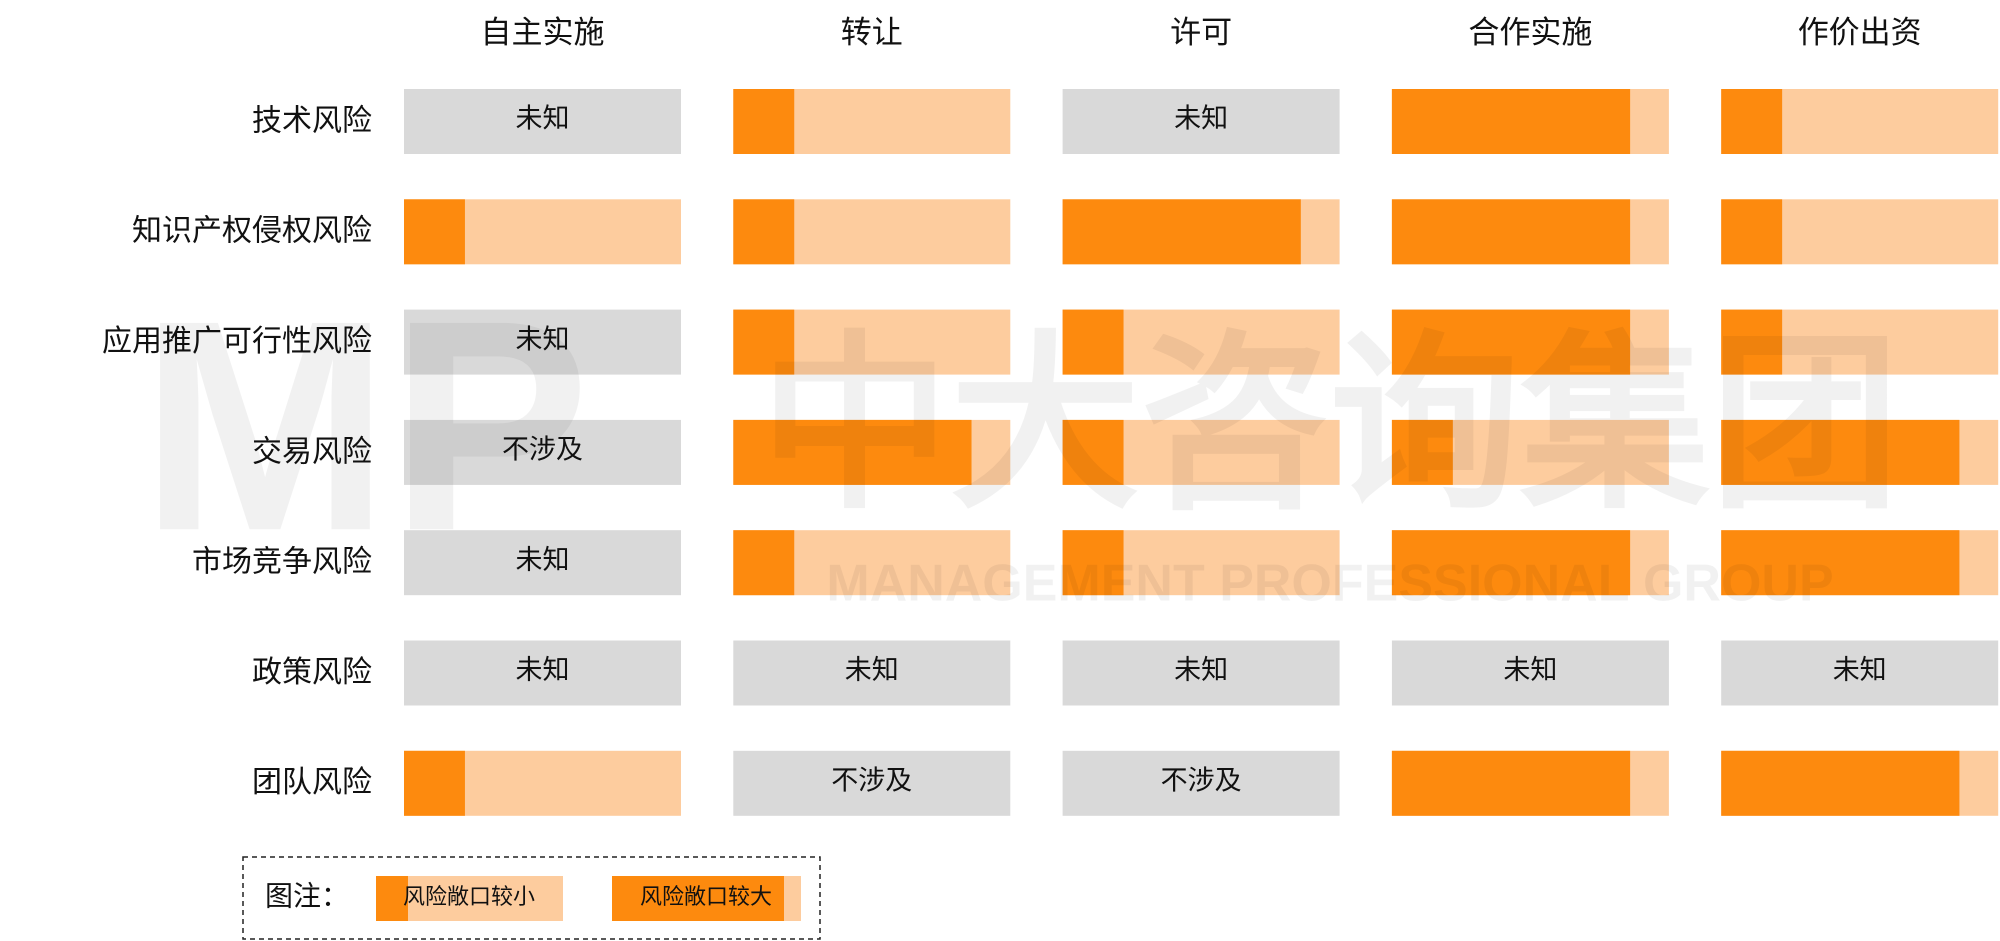 The height and width of the screenshot is (941, 2000). Describe the element at coordinates (365, 425) in the screenshot. I see `watermark-logo: MP` at that location.